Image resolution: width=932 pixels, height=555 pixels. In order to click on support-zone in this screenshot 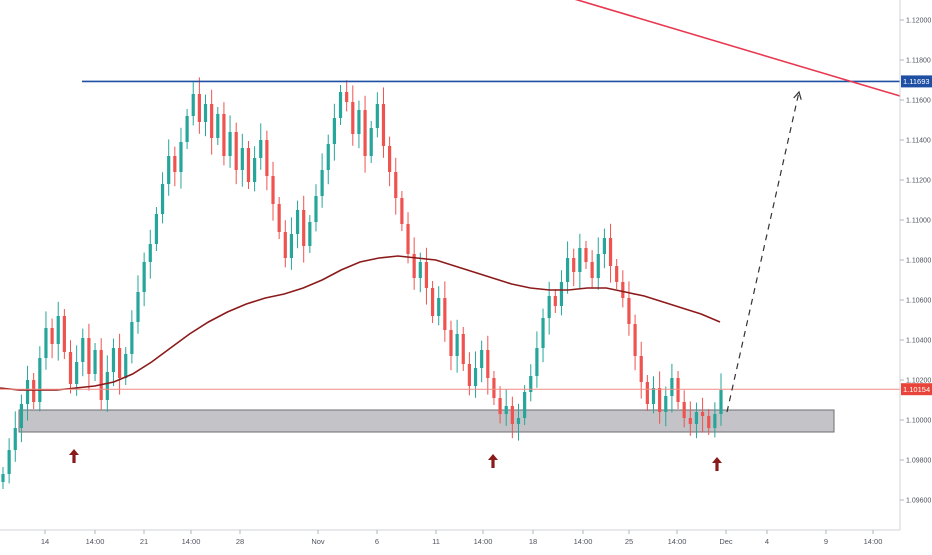, I will do `click(426, 421)`.